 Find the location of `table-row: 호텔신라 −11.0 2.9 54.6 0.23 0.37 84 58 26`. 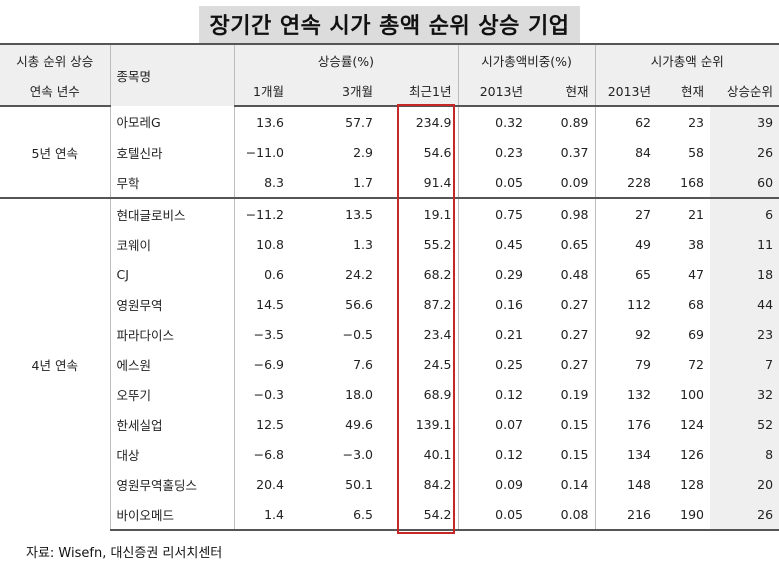

table-row: 호텔신라 −11.0 2.9 54.6 0.23 0.37 84 58 26 is located at coordinates (389, 152).